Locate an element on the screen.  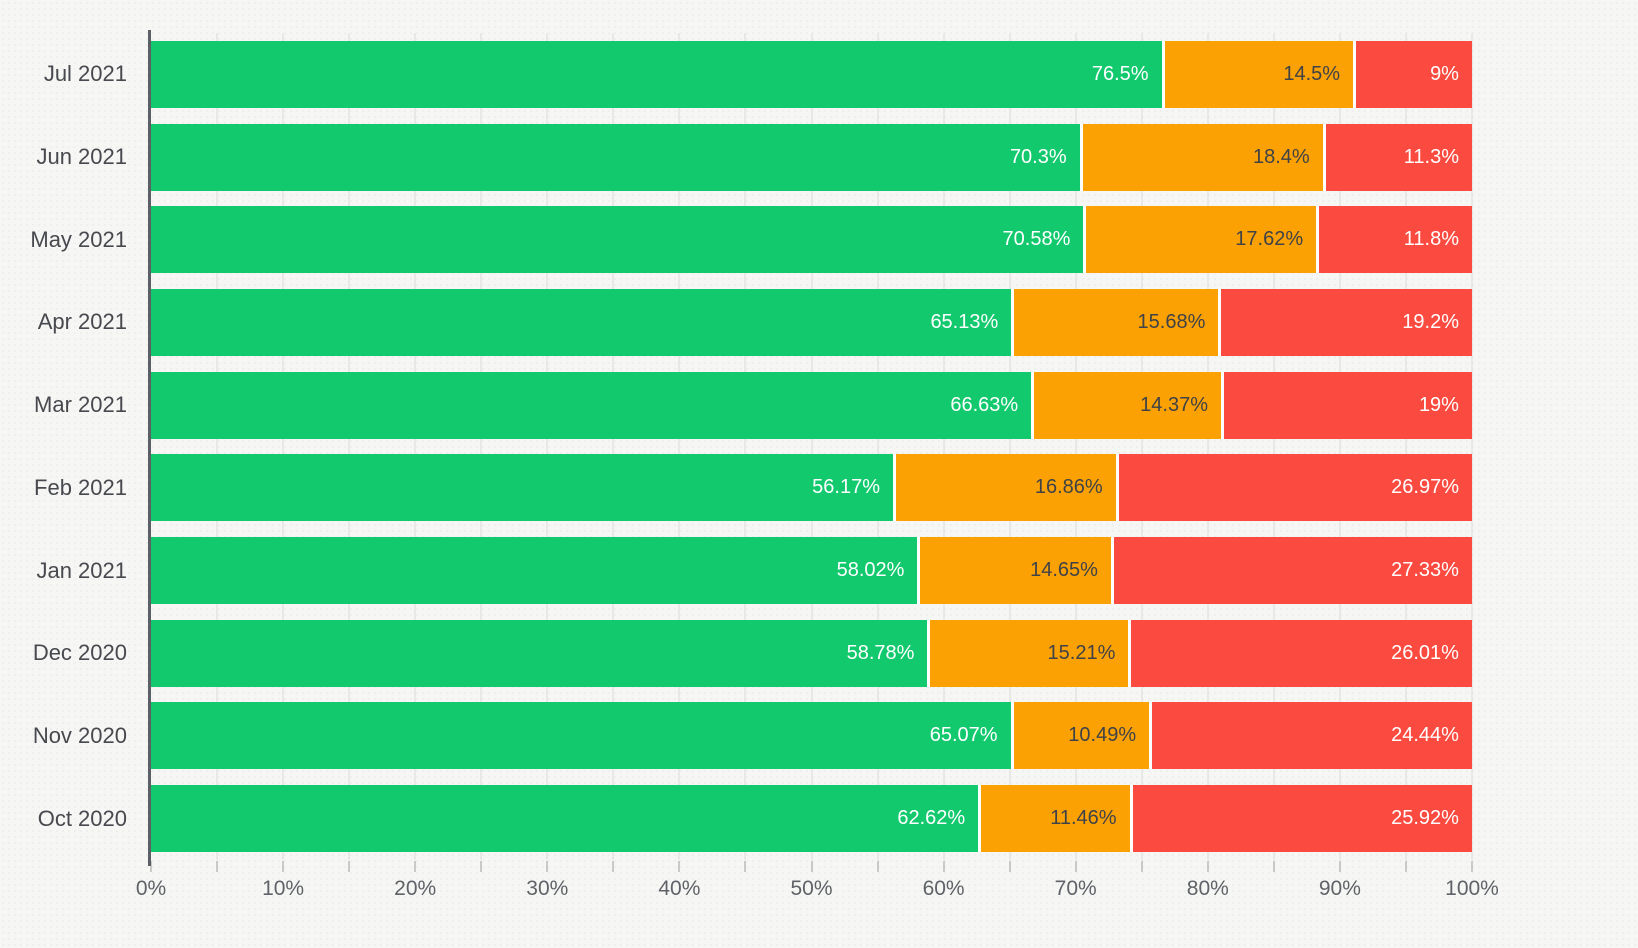
bar-segment-green: 70.3% is located at coordinates (615, 157).